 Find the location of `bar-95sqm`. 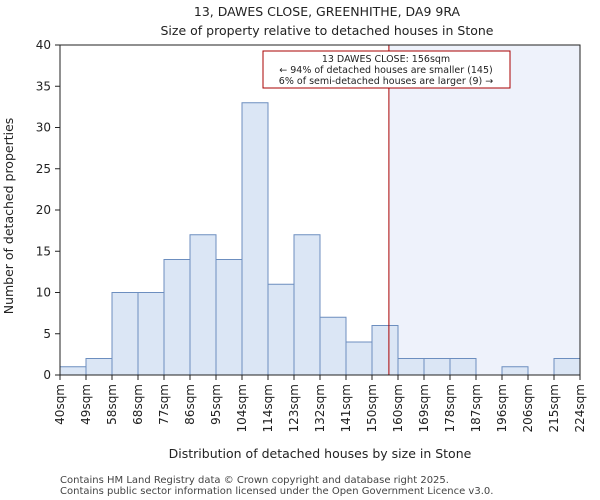

bar-95sqm is located at coordinates (229, 317).